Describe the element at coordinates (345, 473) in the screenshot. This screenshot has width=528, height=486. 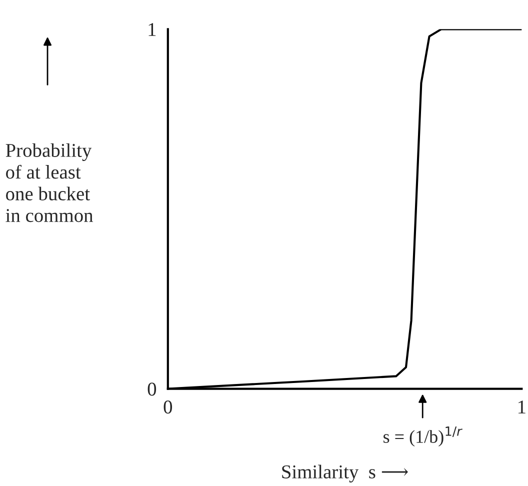
I see `x-axis-title: Similarity s ⟶` at that location.